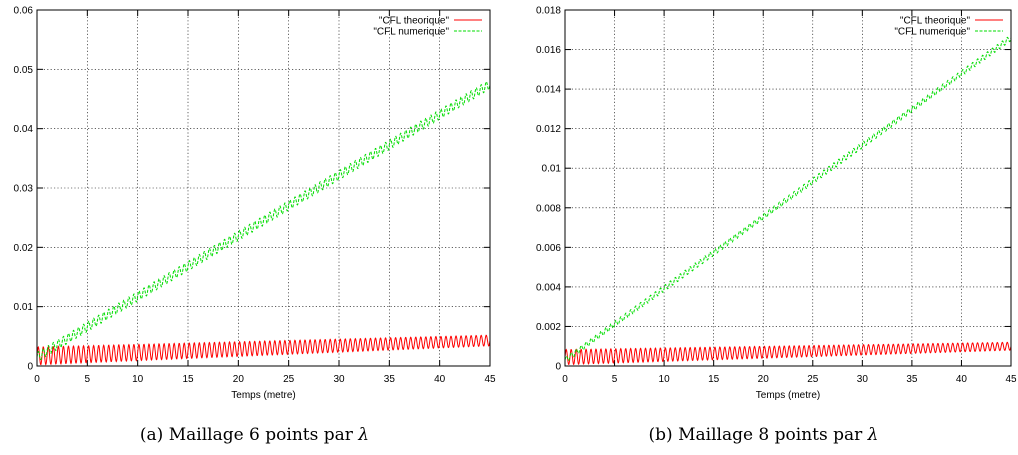  I want to click on y-tick-label: 0.016, so click(548, 50).